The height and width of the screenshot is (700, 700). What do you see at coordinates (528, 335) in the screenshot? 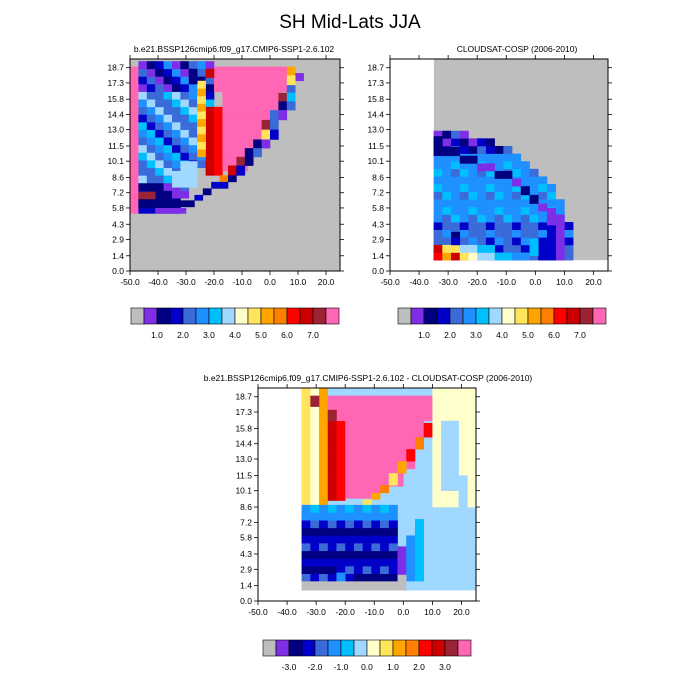
I see `colorbar-label: 5.0` at bounding box center [528, 335].